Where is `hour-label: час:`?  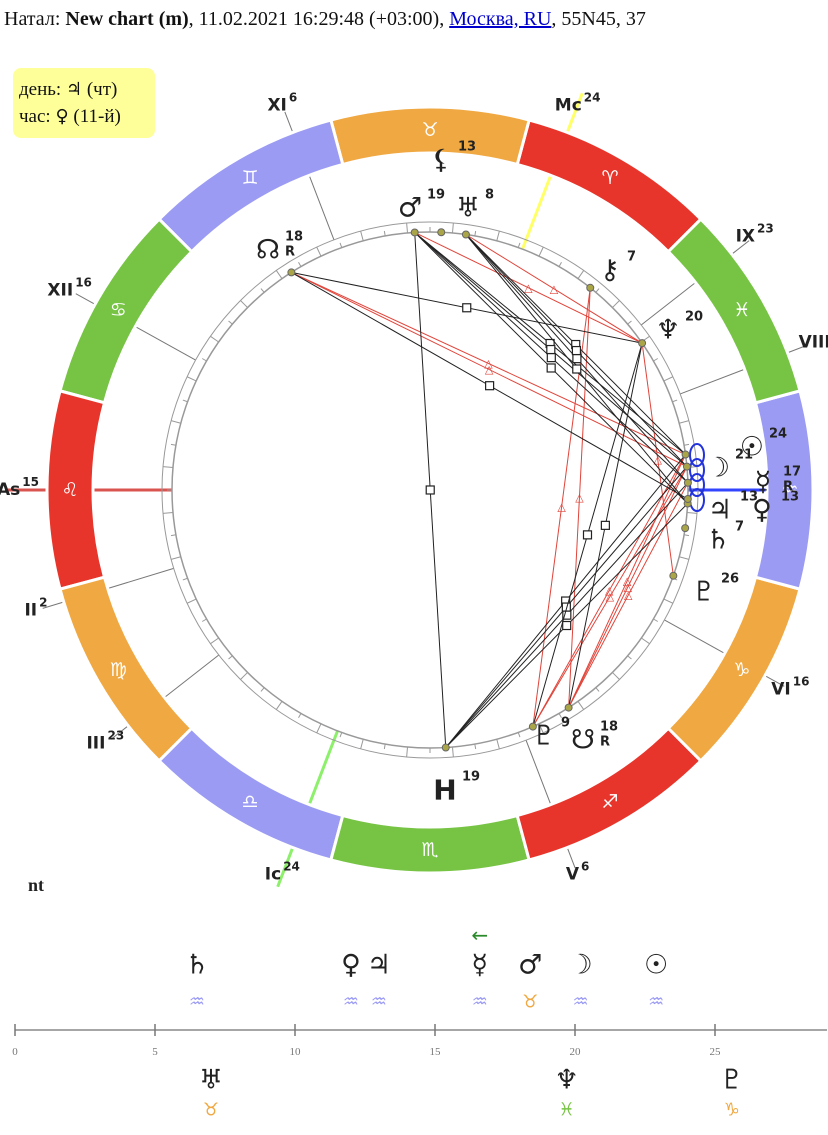 hour-label: час: is located at coordinates (35, 116).